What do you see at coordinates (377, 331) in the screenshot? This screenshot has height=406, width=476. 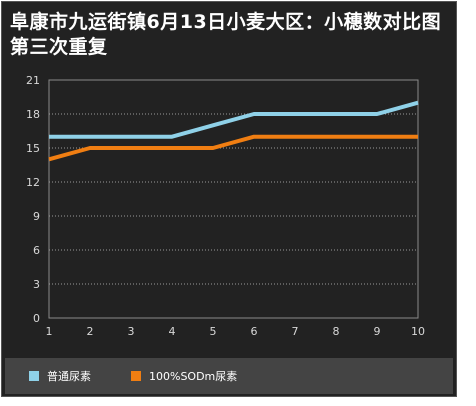 I see `x-tick-label: 9` at bounding box center [377, 331].